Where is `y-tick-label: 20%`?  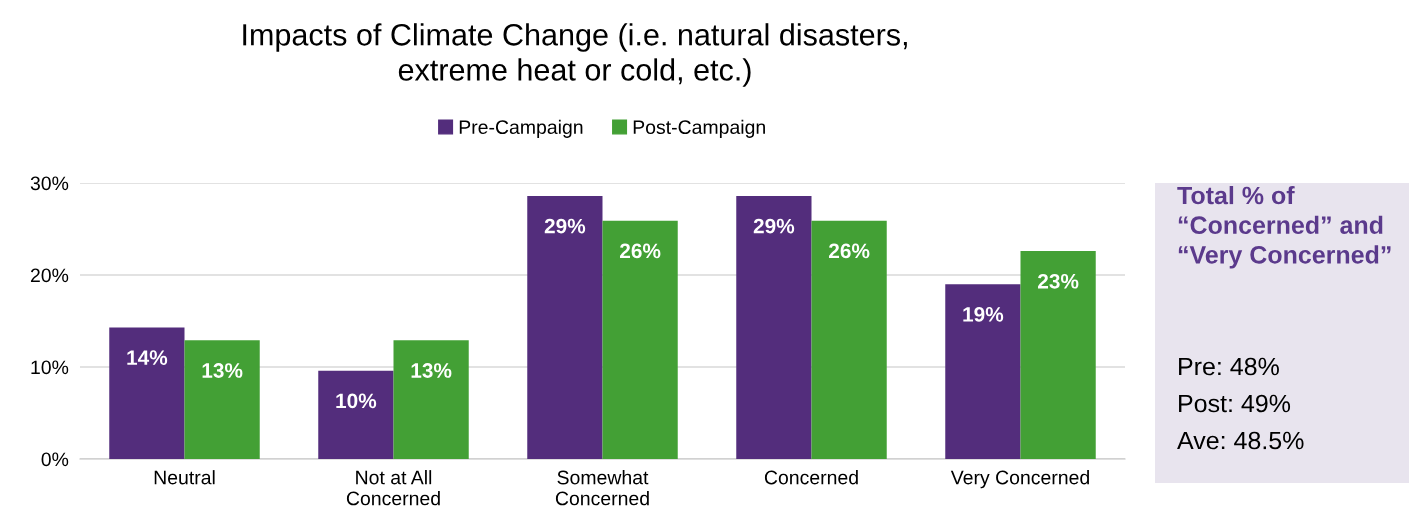
y-tick-label: 20% is located at coordinates (49, 275).